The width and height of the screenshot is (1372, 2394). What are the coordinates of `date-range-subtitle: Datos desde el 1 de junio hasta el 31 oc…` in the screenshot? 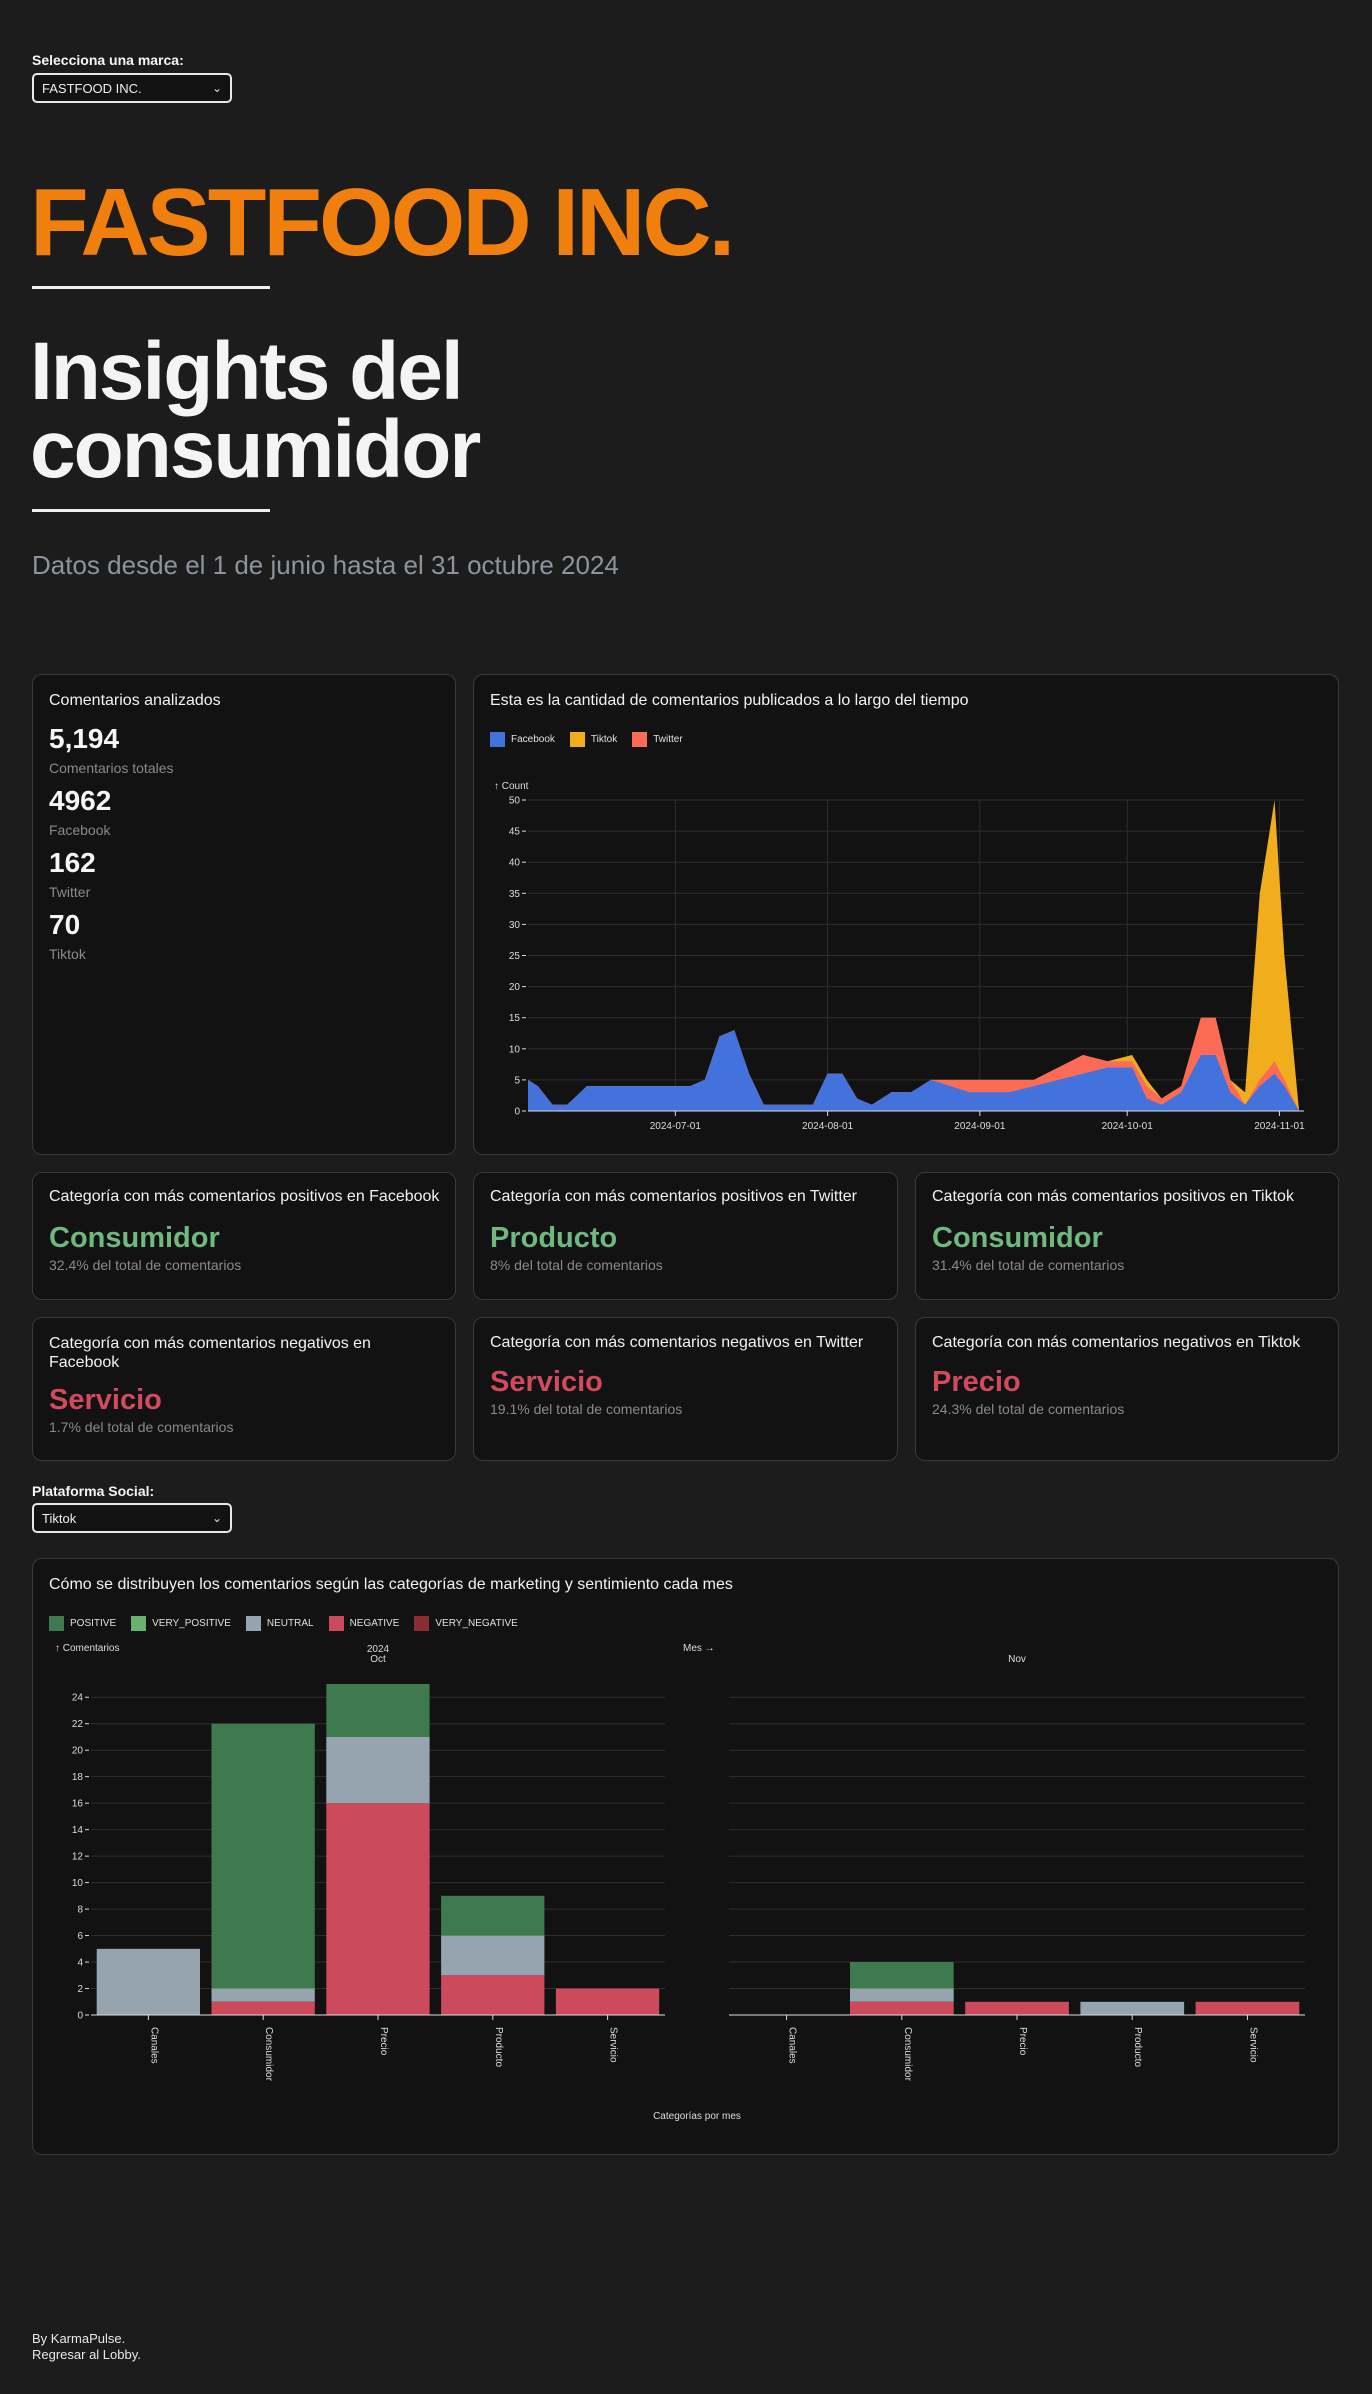 It's located at (325, 565).